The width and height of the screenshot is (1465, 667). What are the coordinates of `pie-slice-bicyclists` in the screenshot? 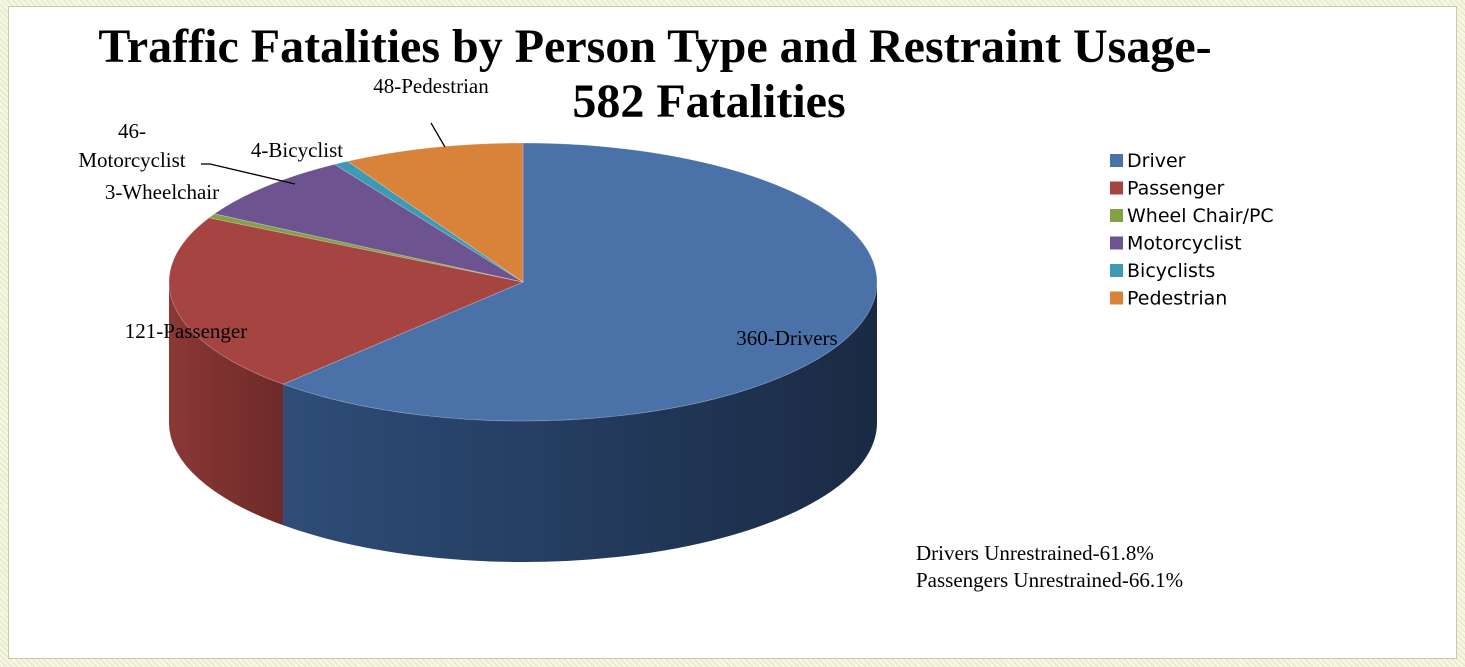 It's located at (428, 221).